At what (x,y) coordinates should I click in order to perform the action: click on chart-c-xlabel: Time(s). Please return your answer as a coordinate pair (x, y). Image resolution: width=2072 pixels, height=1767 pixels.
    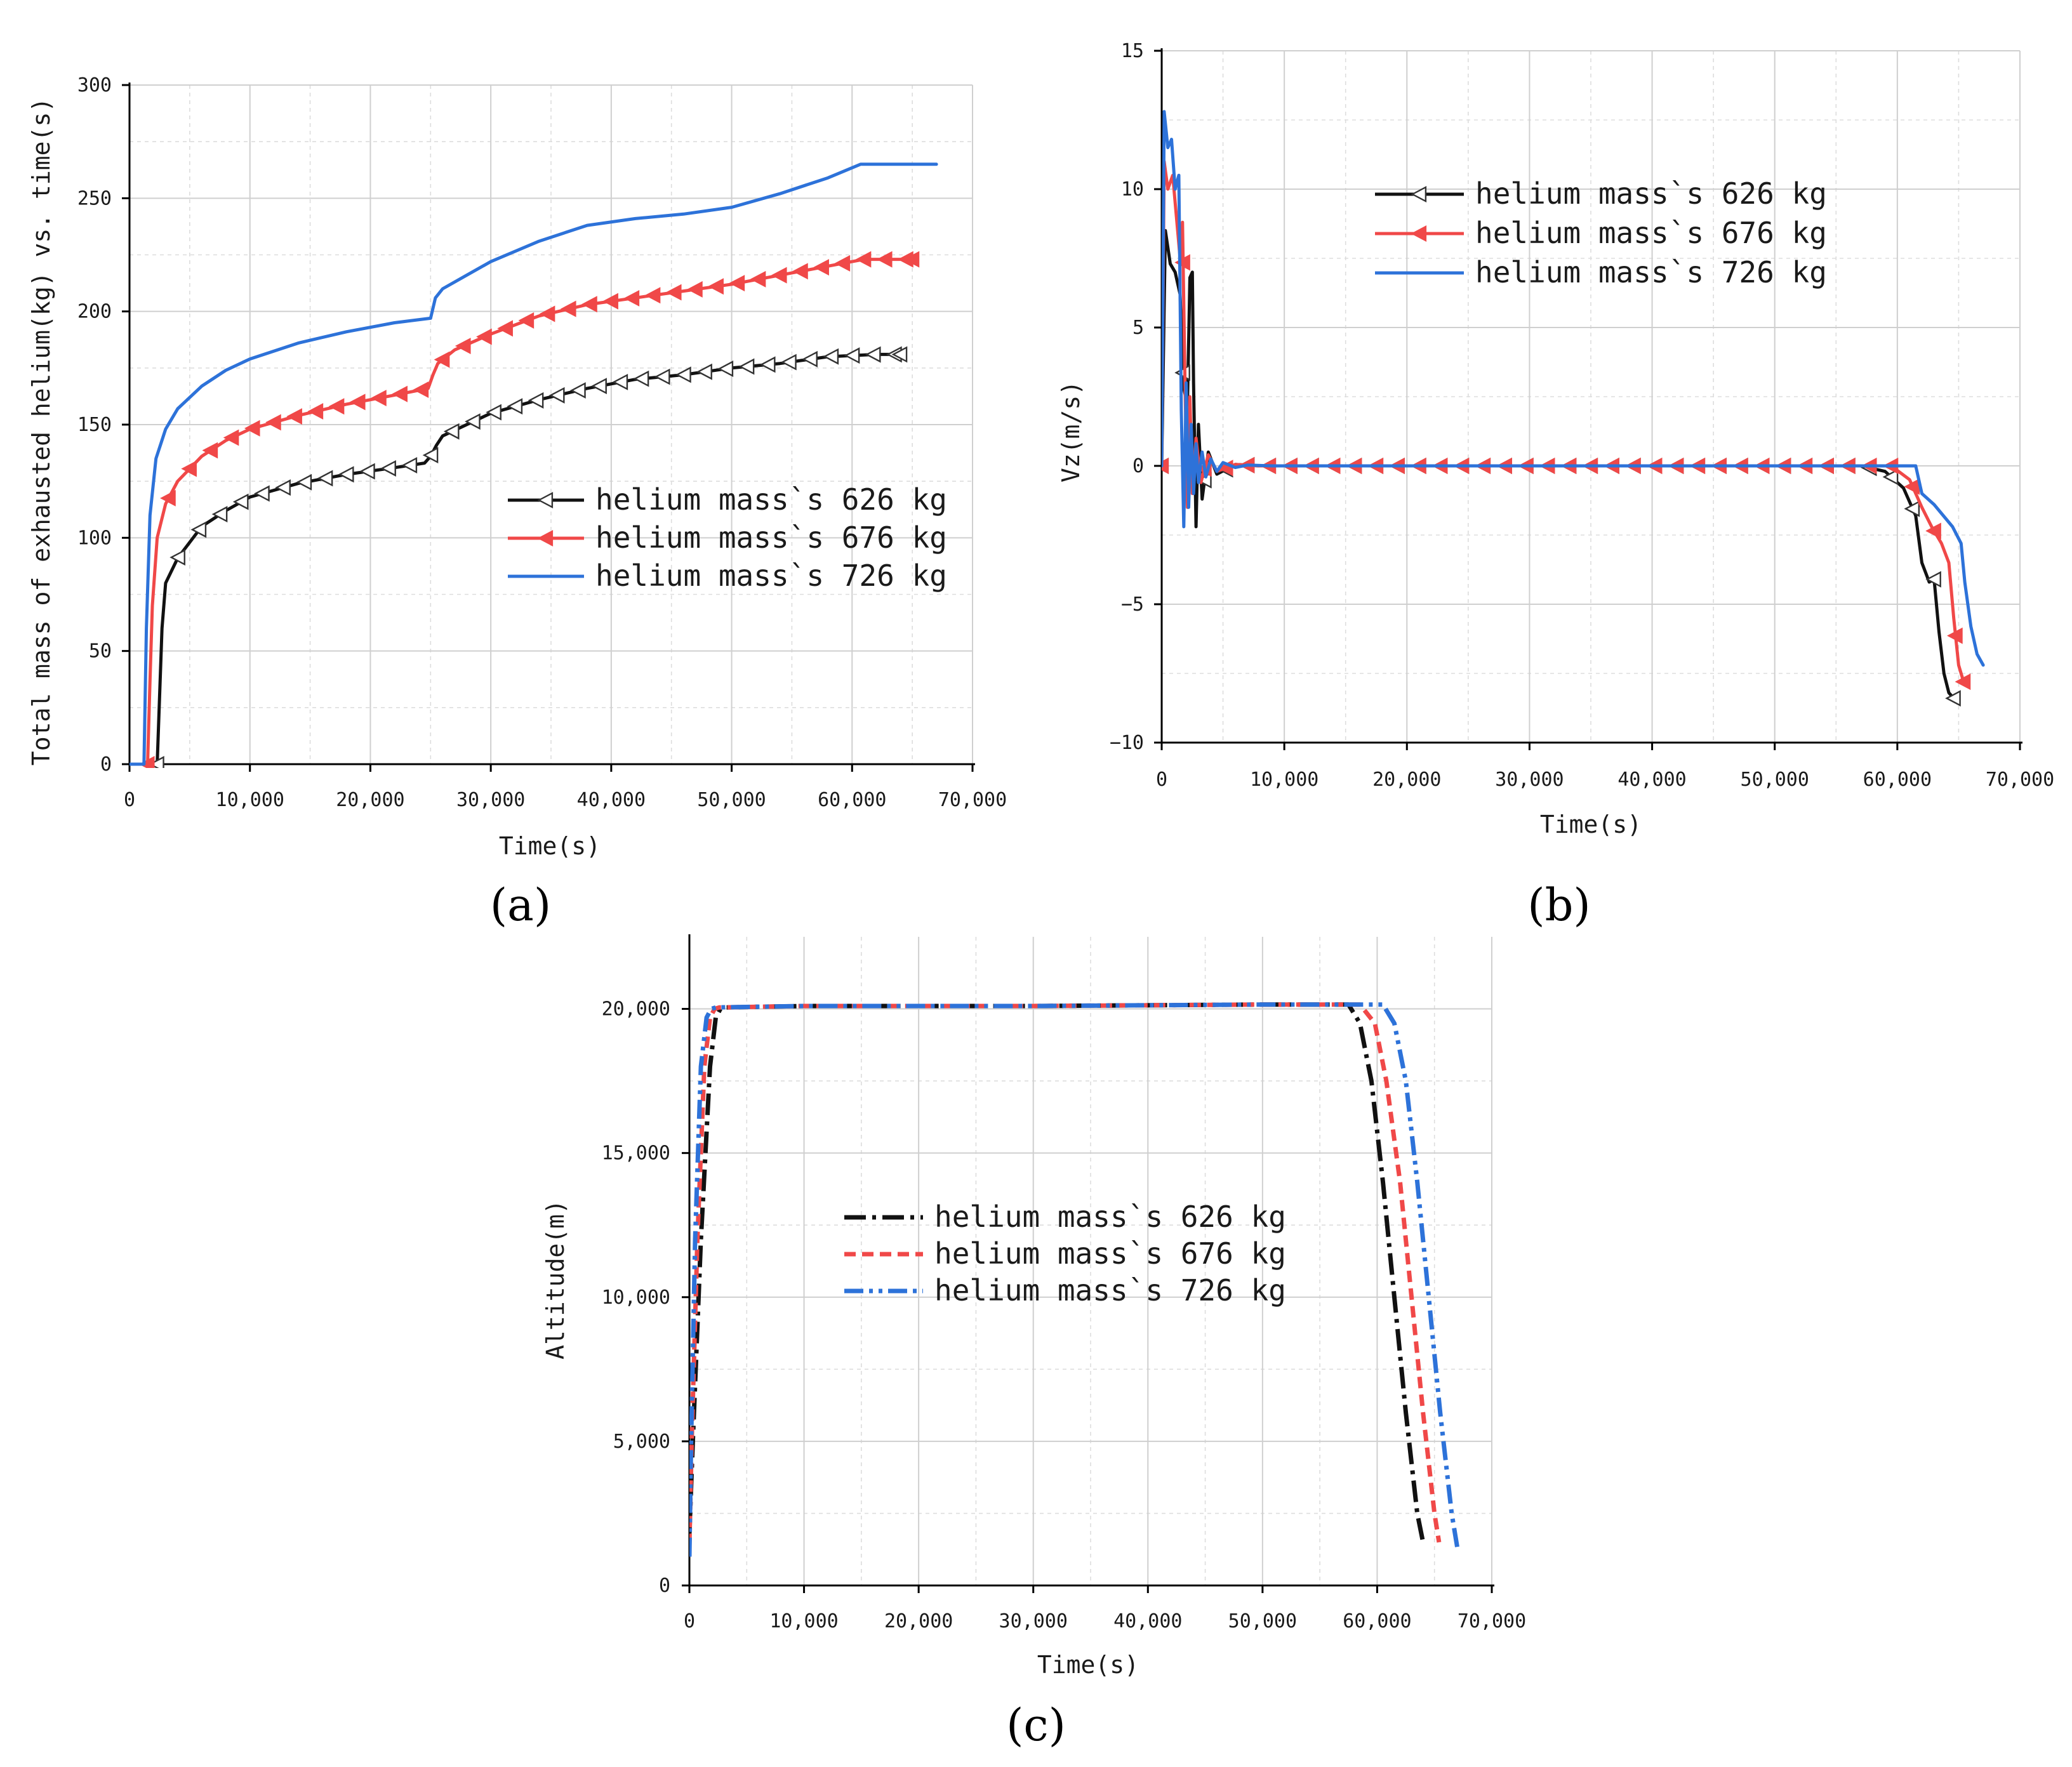
    Looking at the image, I should click on (1088, 1665).